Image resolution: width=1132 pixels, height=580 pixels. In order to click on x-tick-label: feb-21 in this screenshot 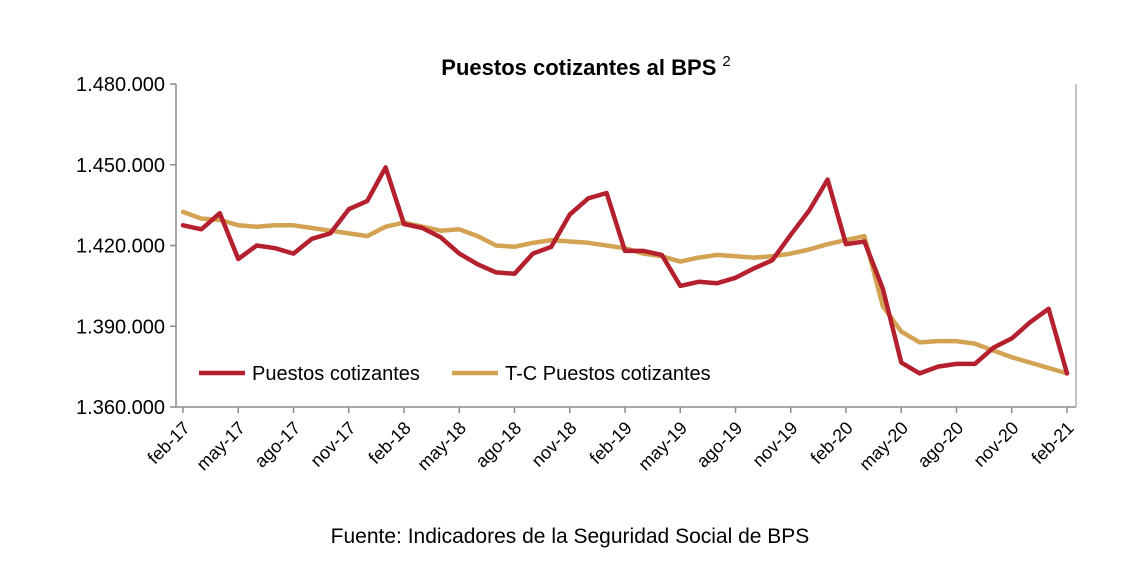, I will do `click(1053, 443)`.